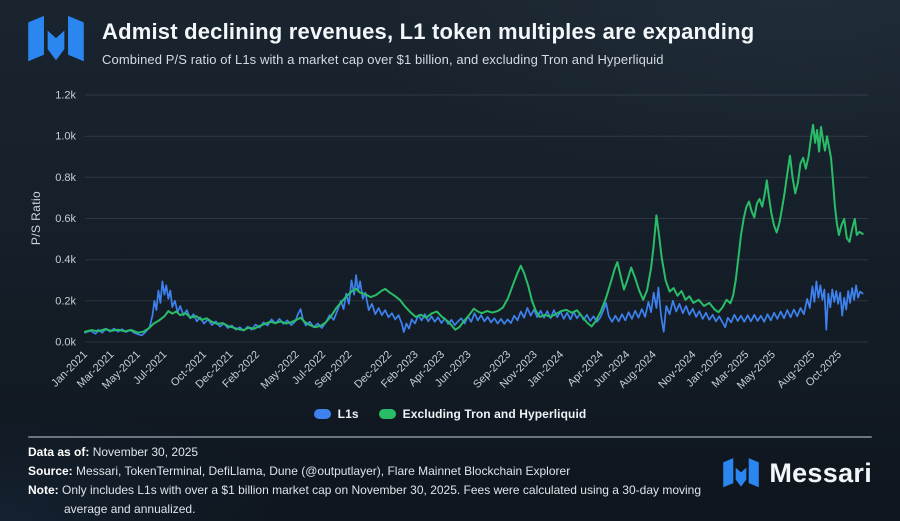  Describe the element at coordinates (322, 414) in the screenshot. I see `legend-swatch-l1s` at that location.